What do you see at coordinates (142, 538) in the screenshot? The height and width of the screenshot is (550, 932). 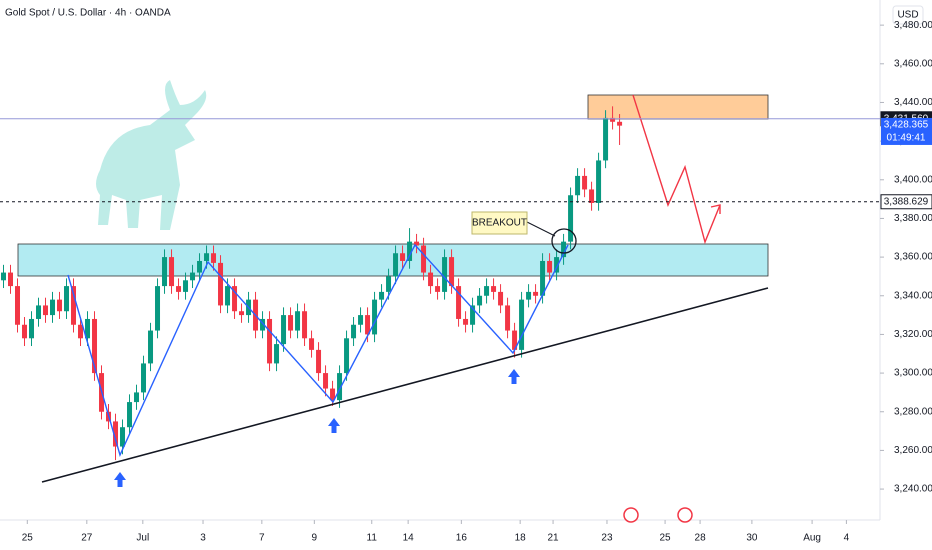 I see `x-tick-label: Jul` at bounding box center [142, 538].